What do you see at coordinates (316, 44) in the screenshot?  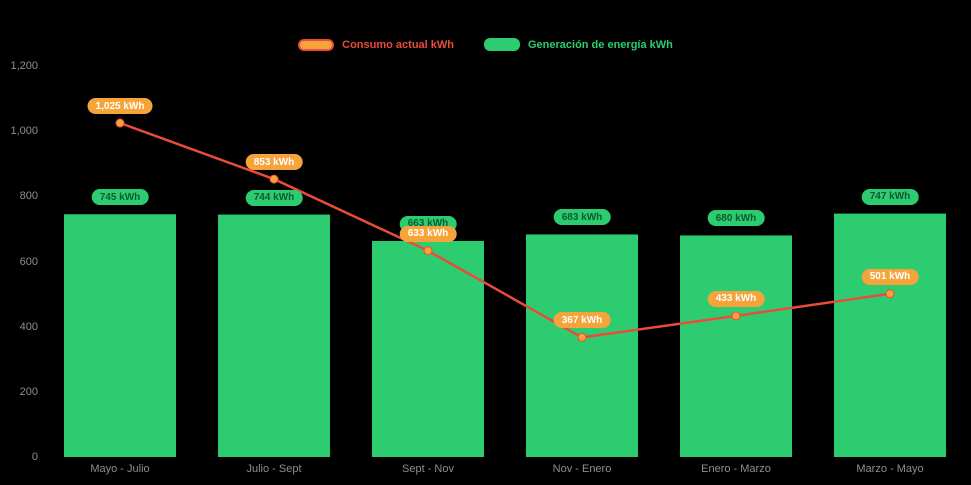 I see `consumption-legend-swatch` at bounding box center [316, 44].